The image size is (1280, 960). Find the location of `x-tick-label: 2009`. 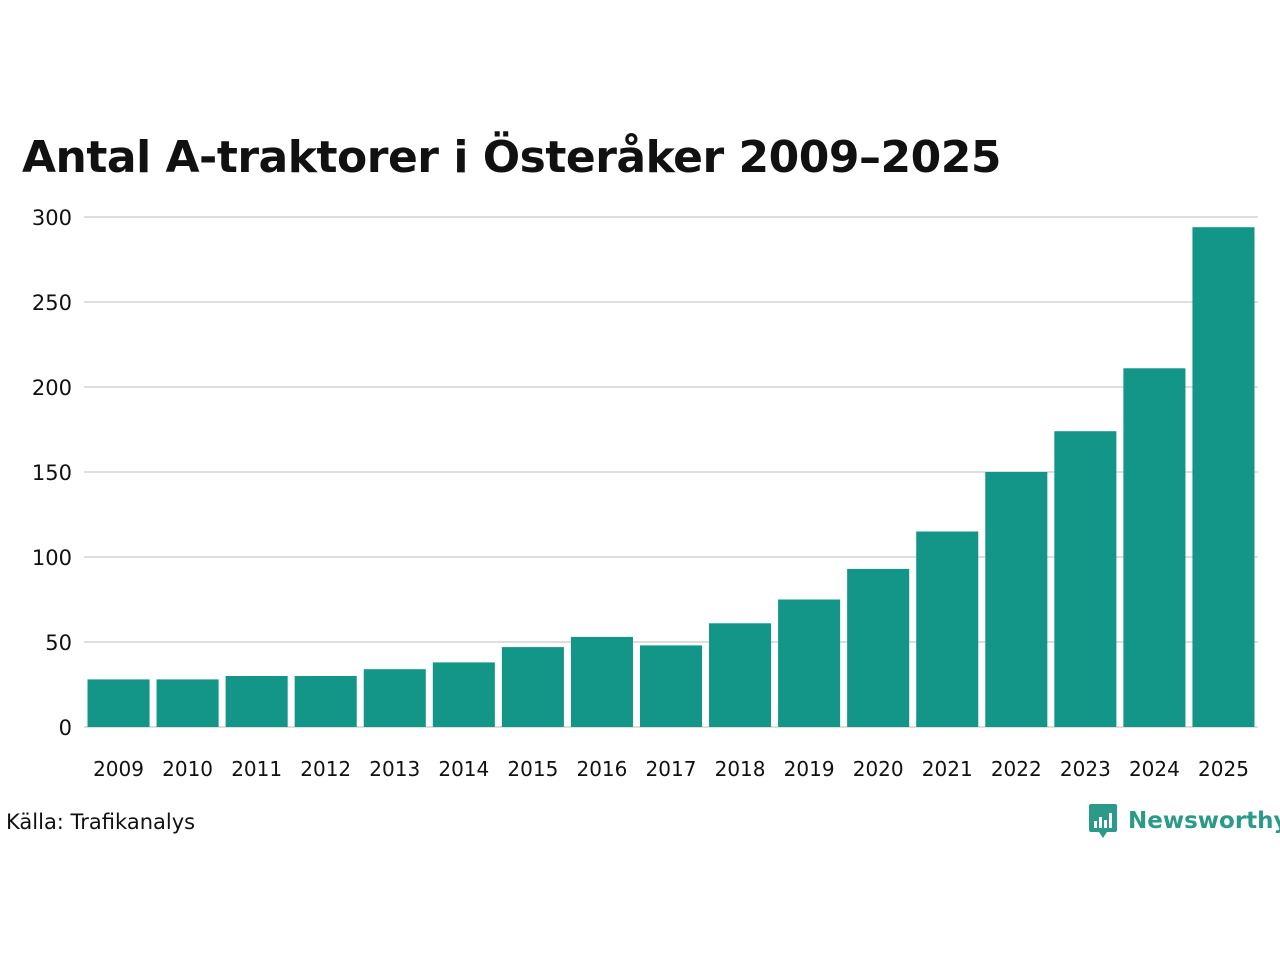

x-tick-label: 2009 is located at coordinates (118, 769).